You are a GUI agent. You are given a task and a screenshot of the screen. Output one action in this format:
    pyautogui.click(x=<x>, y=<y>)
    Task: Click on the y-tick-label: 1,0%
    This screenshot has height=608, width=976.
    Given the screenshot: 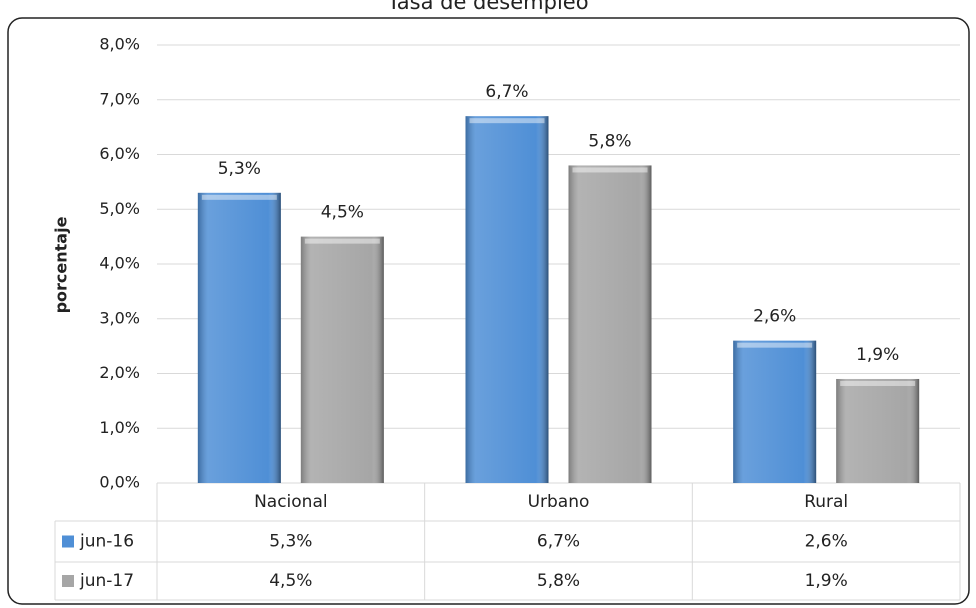 What is the action you would take?
    pyautogui.click(x=119, y=427)
    